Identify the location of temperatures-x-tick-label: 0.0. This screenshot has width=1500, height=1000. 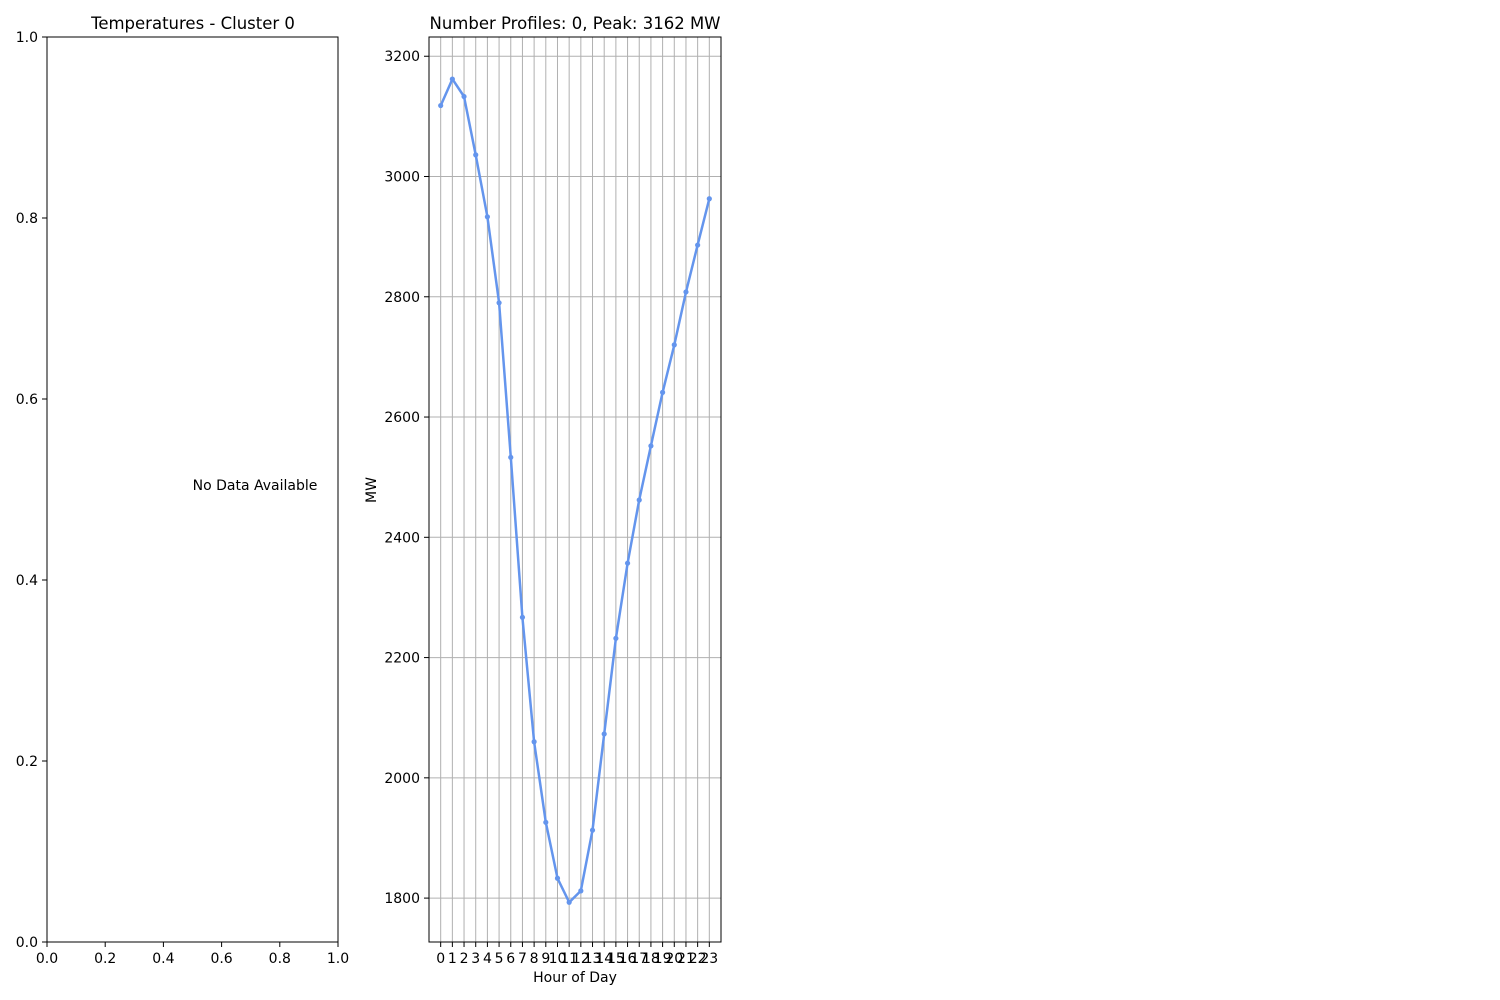
(47, 959).